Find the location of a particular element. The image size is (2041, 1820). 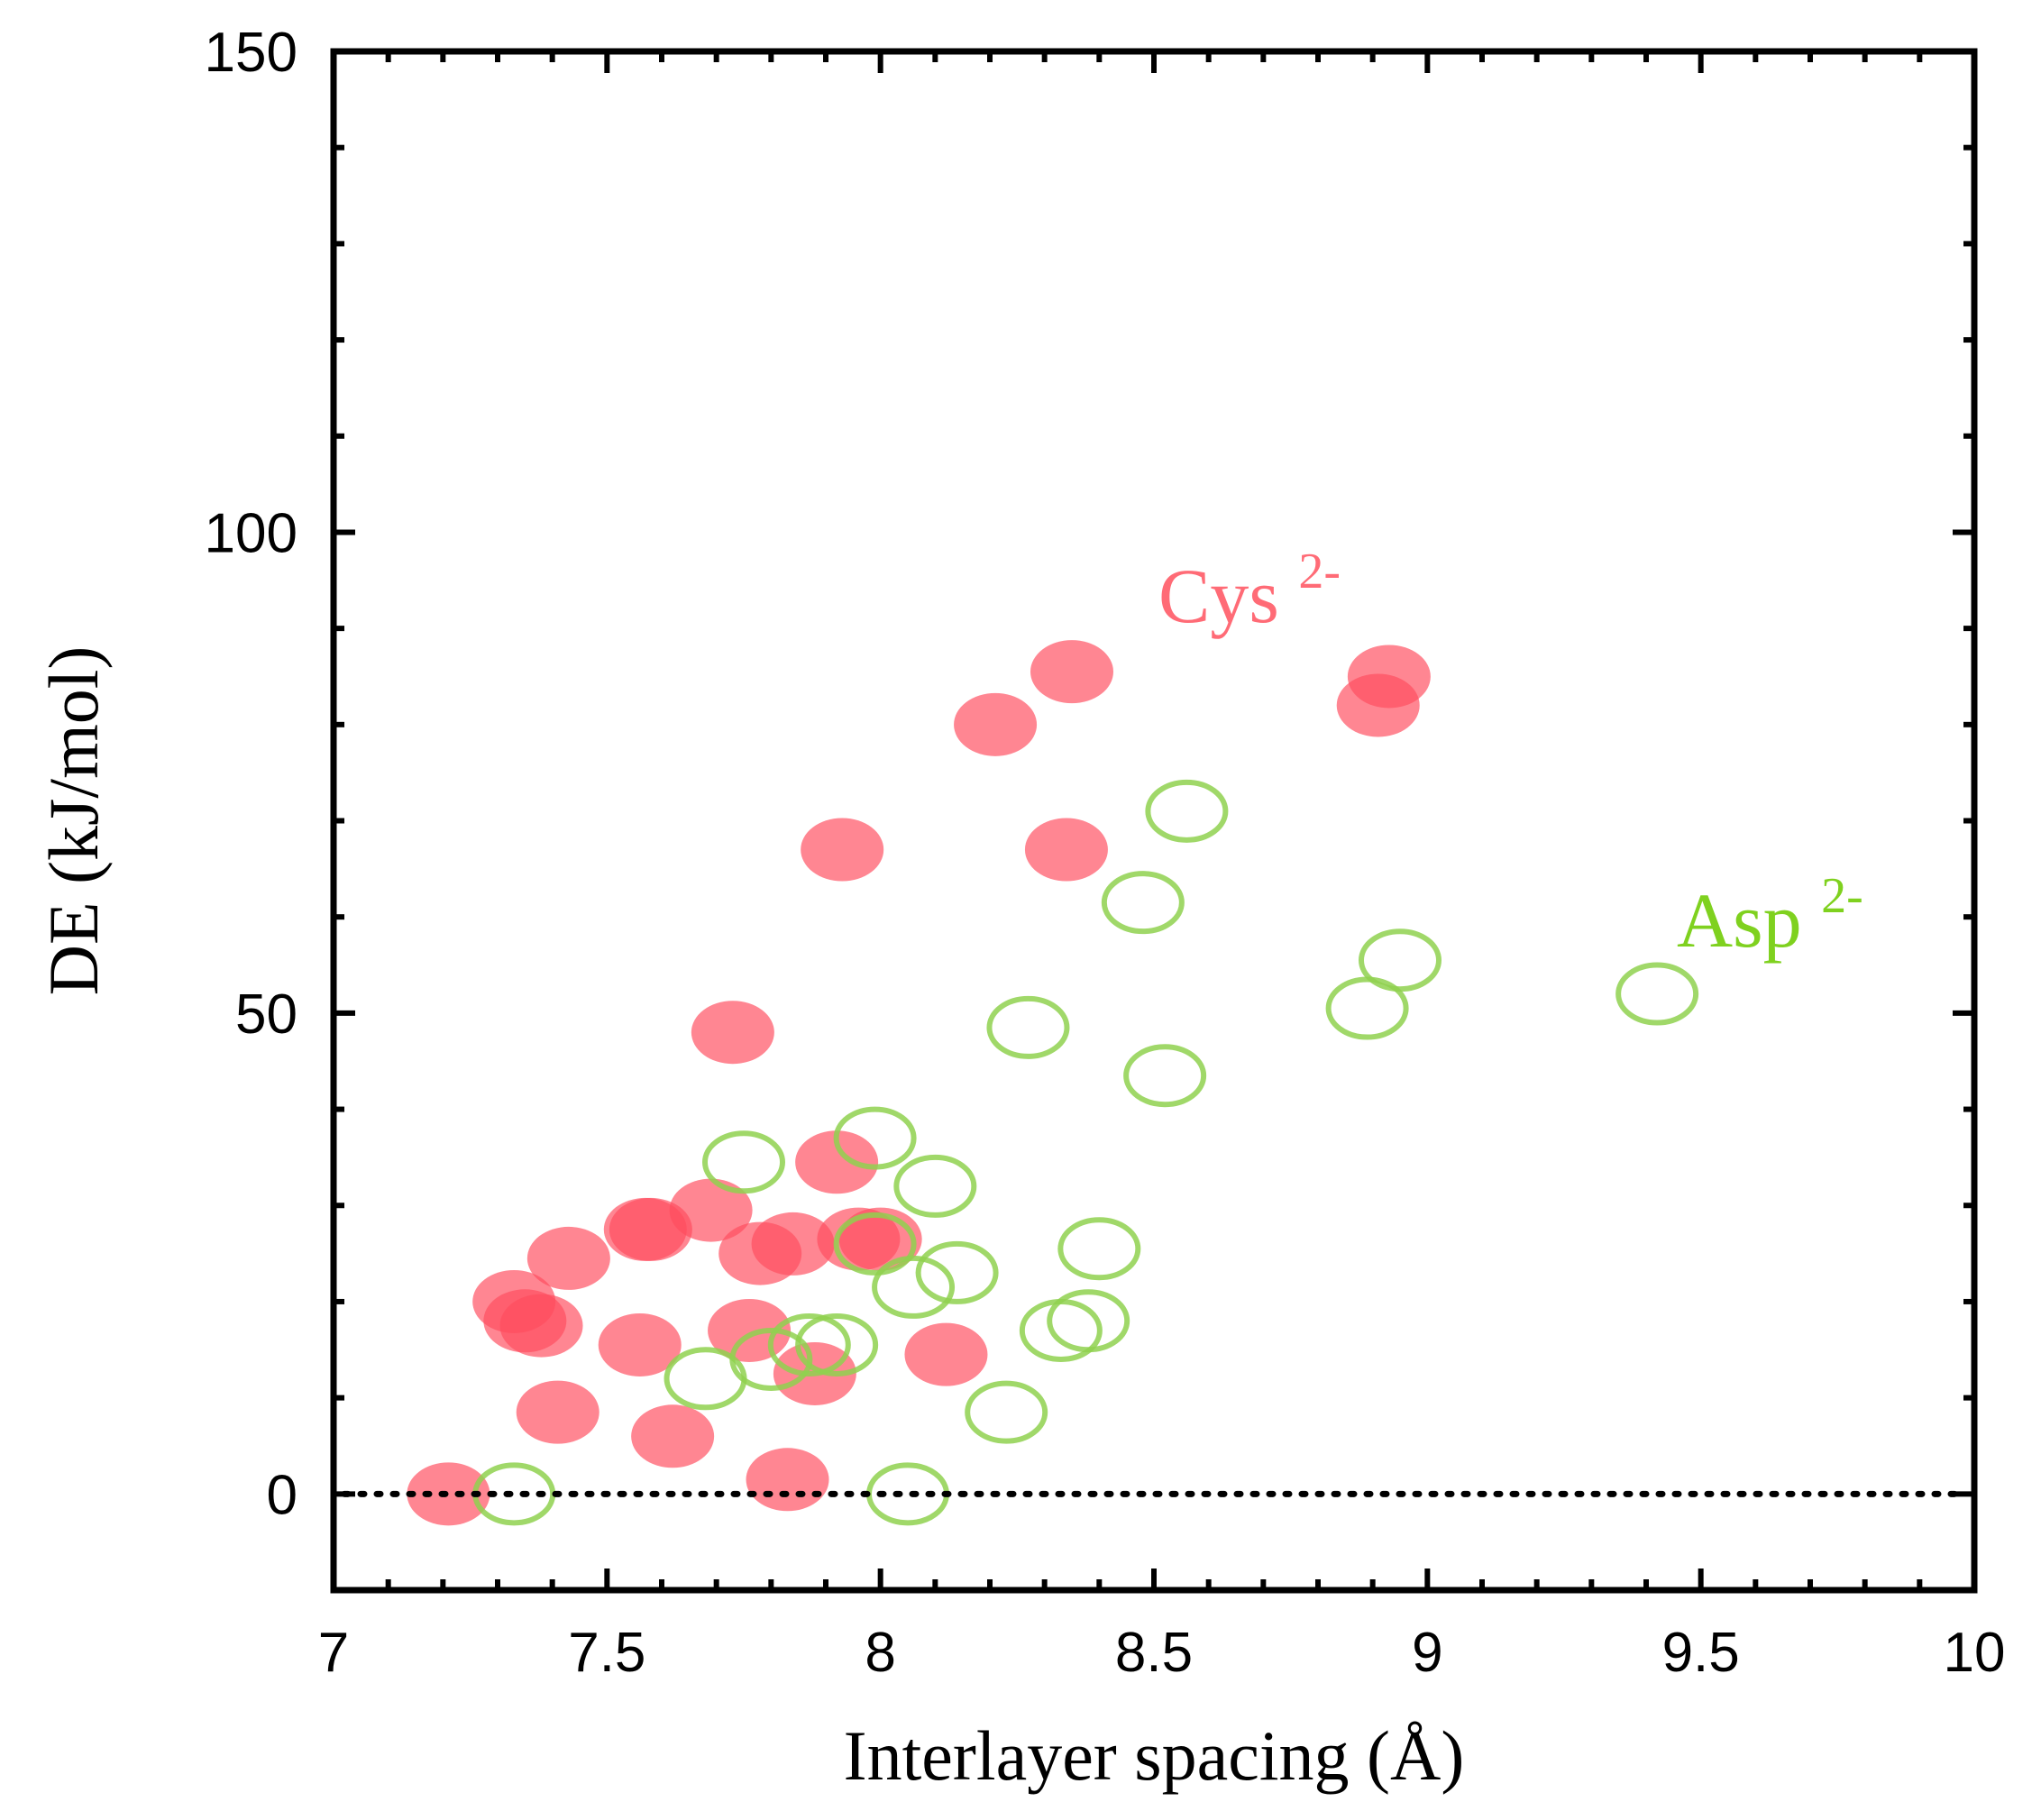

y-tick-label: 0 is located at coordinates (282, 1495).